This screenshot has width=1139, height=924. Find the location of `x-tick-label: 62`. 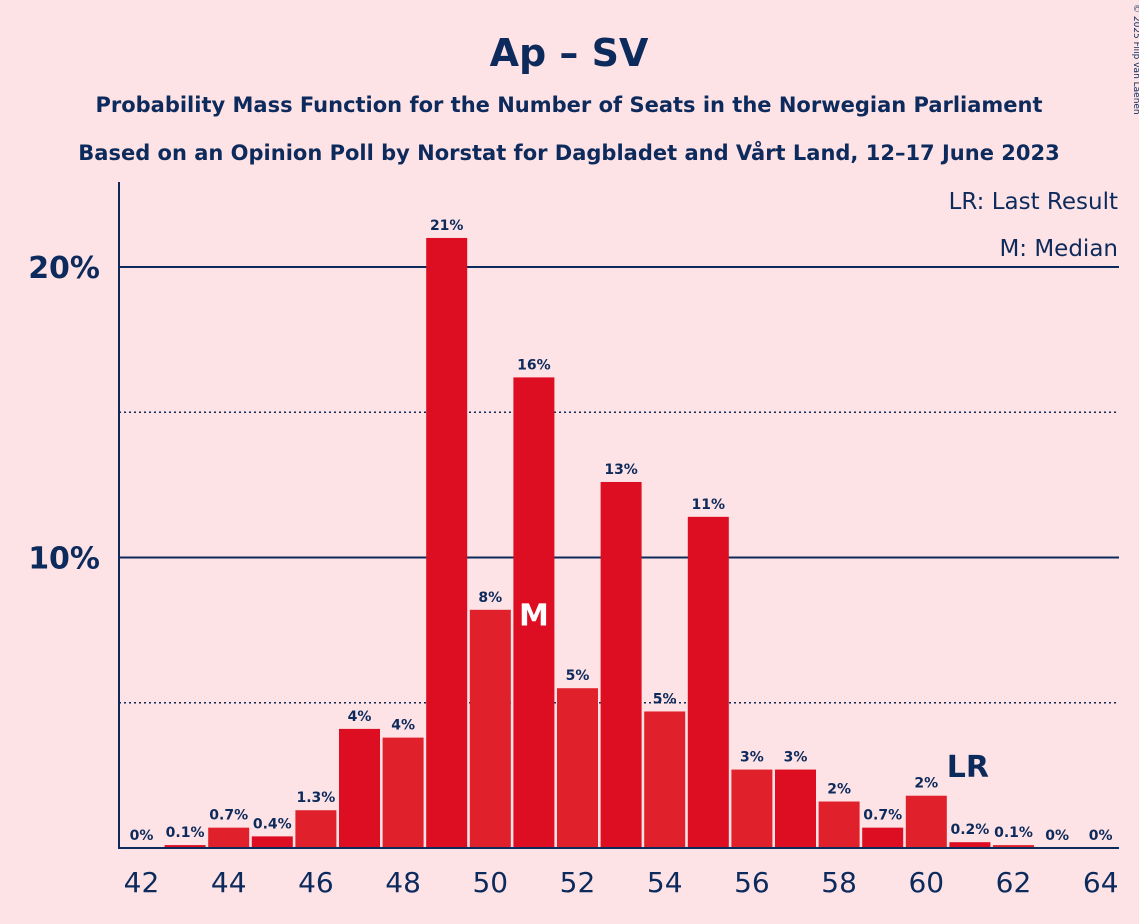

x-tick-label: 62 is located at coordinates (1014, 882).